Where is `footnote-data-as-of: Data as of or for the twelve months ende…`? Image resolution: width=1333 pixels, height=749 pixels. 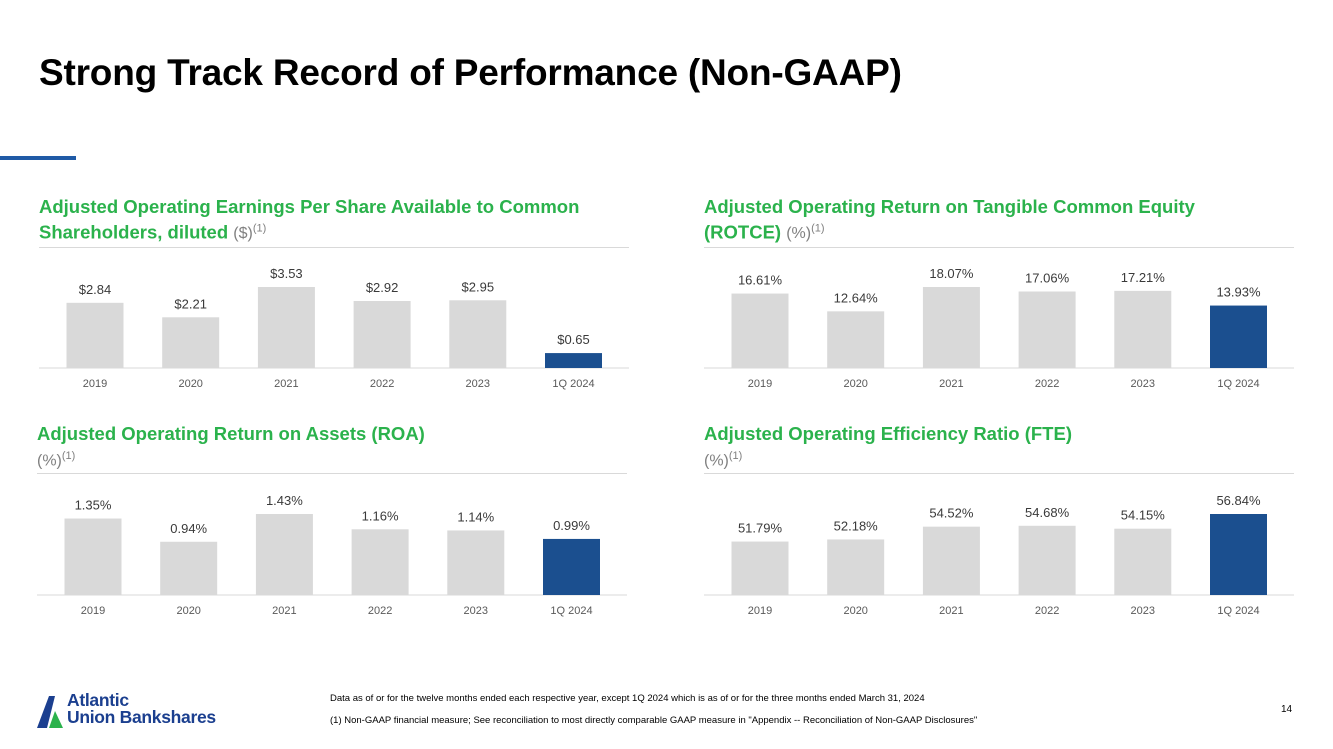 footnote-data-as-of: Data as of or for the twelve months ende… is located at coordinates (627, 698).